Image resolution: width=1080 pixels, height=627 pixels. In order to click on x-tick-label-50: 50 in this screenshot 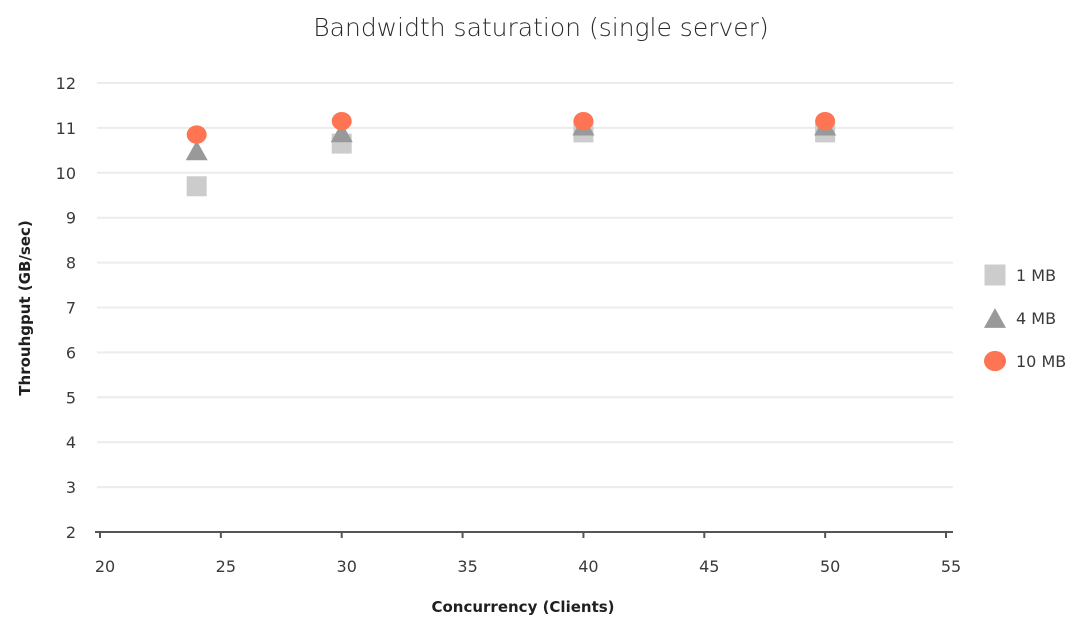, I will do `click(830, 566)`.